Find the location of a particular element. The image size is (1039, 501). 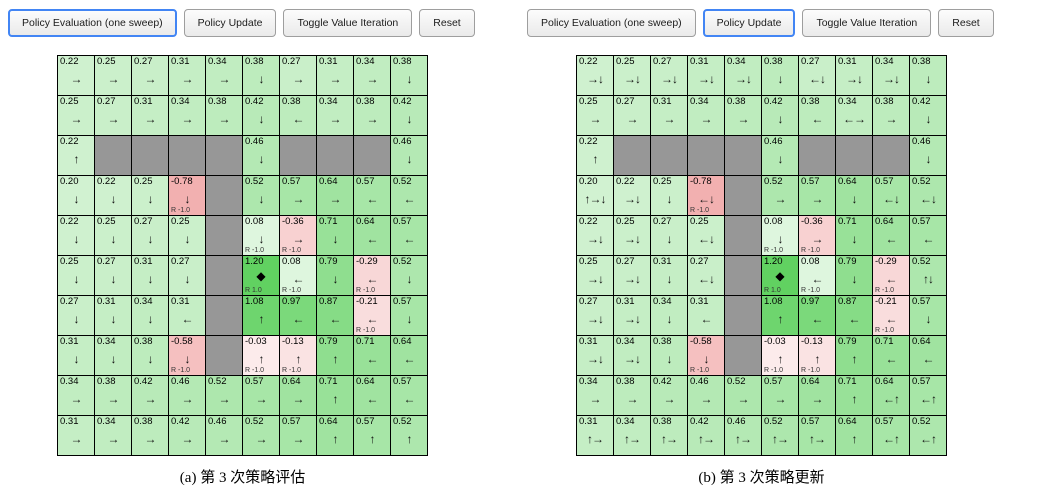

grid-cell: 0.57 ←↓ is located at coordinates (891, 196).